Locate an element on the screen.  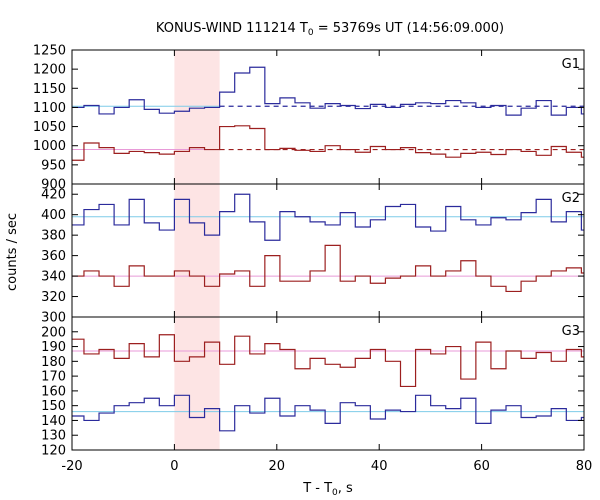
y-tick-label-G2: 380 is located at coordinates (53, 236).